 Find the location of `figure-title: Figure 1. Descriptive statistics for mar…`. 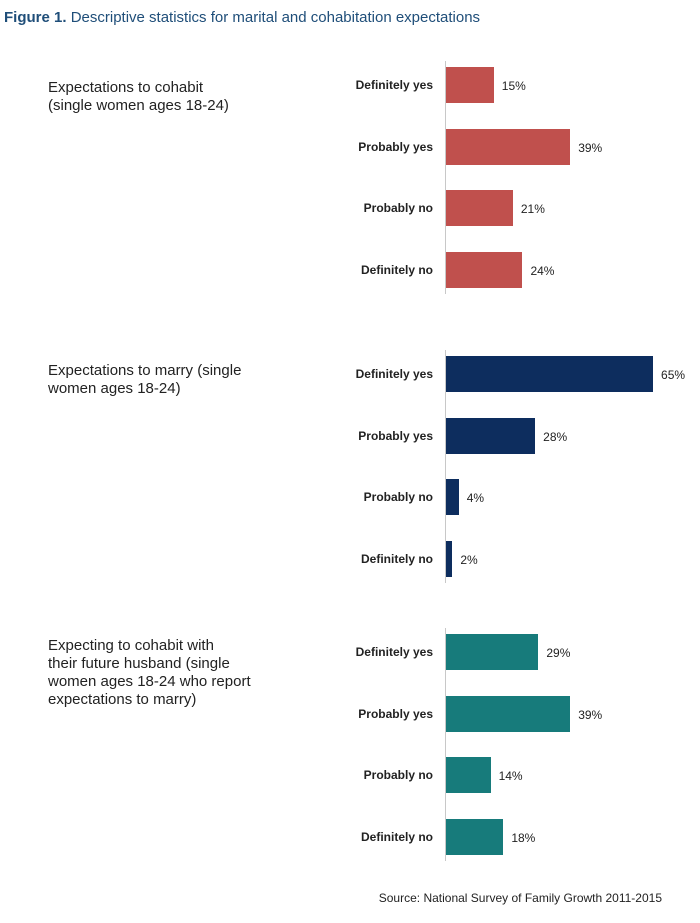

figure-title: Figure 1. Descriptive statistics for mar… is located at coordinates (242, 17).